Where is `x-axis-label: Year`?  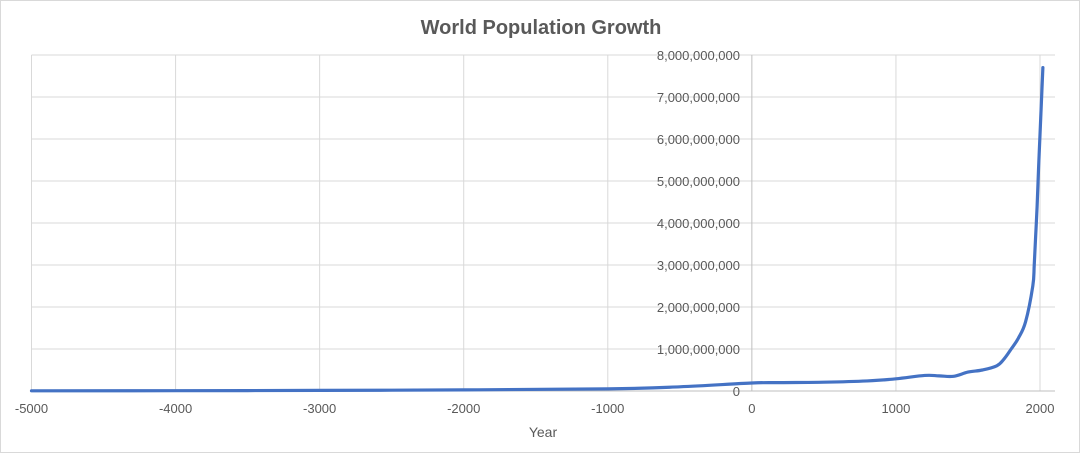 x-axis-label: Year is located at coordinates (543, 432).